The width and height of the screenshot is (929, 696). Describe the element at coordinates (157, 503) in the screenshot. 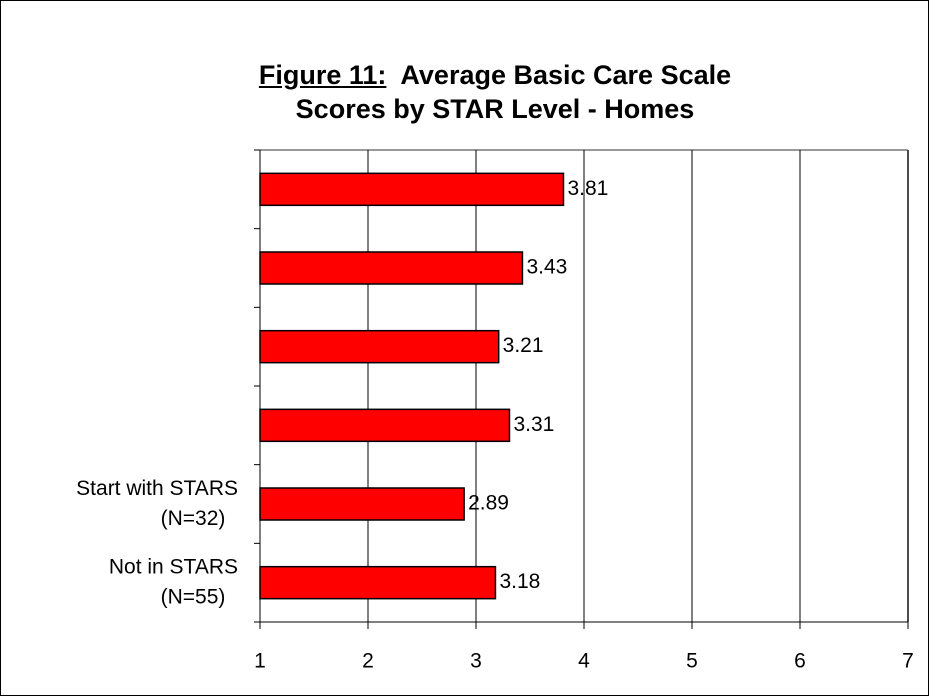

I see `y-tick-label: Start with STARS (N=32)` at that location.